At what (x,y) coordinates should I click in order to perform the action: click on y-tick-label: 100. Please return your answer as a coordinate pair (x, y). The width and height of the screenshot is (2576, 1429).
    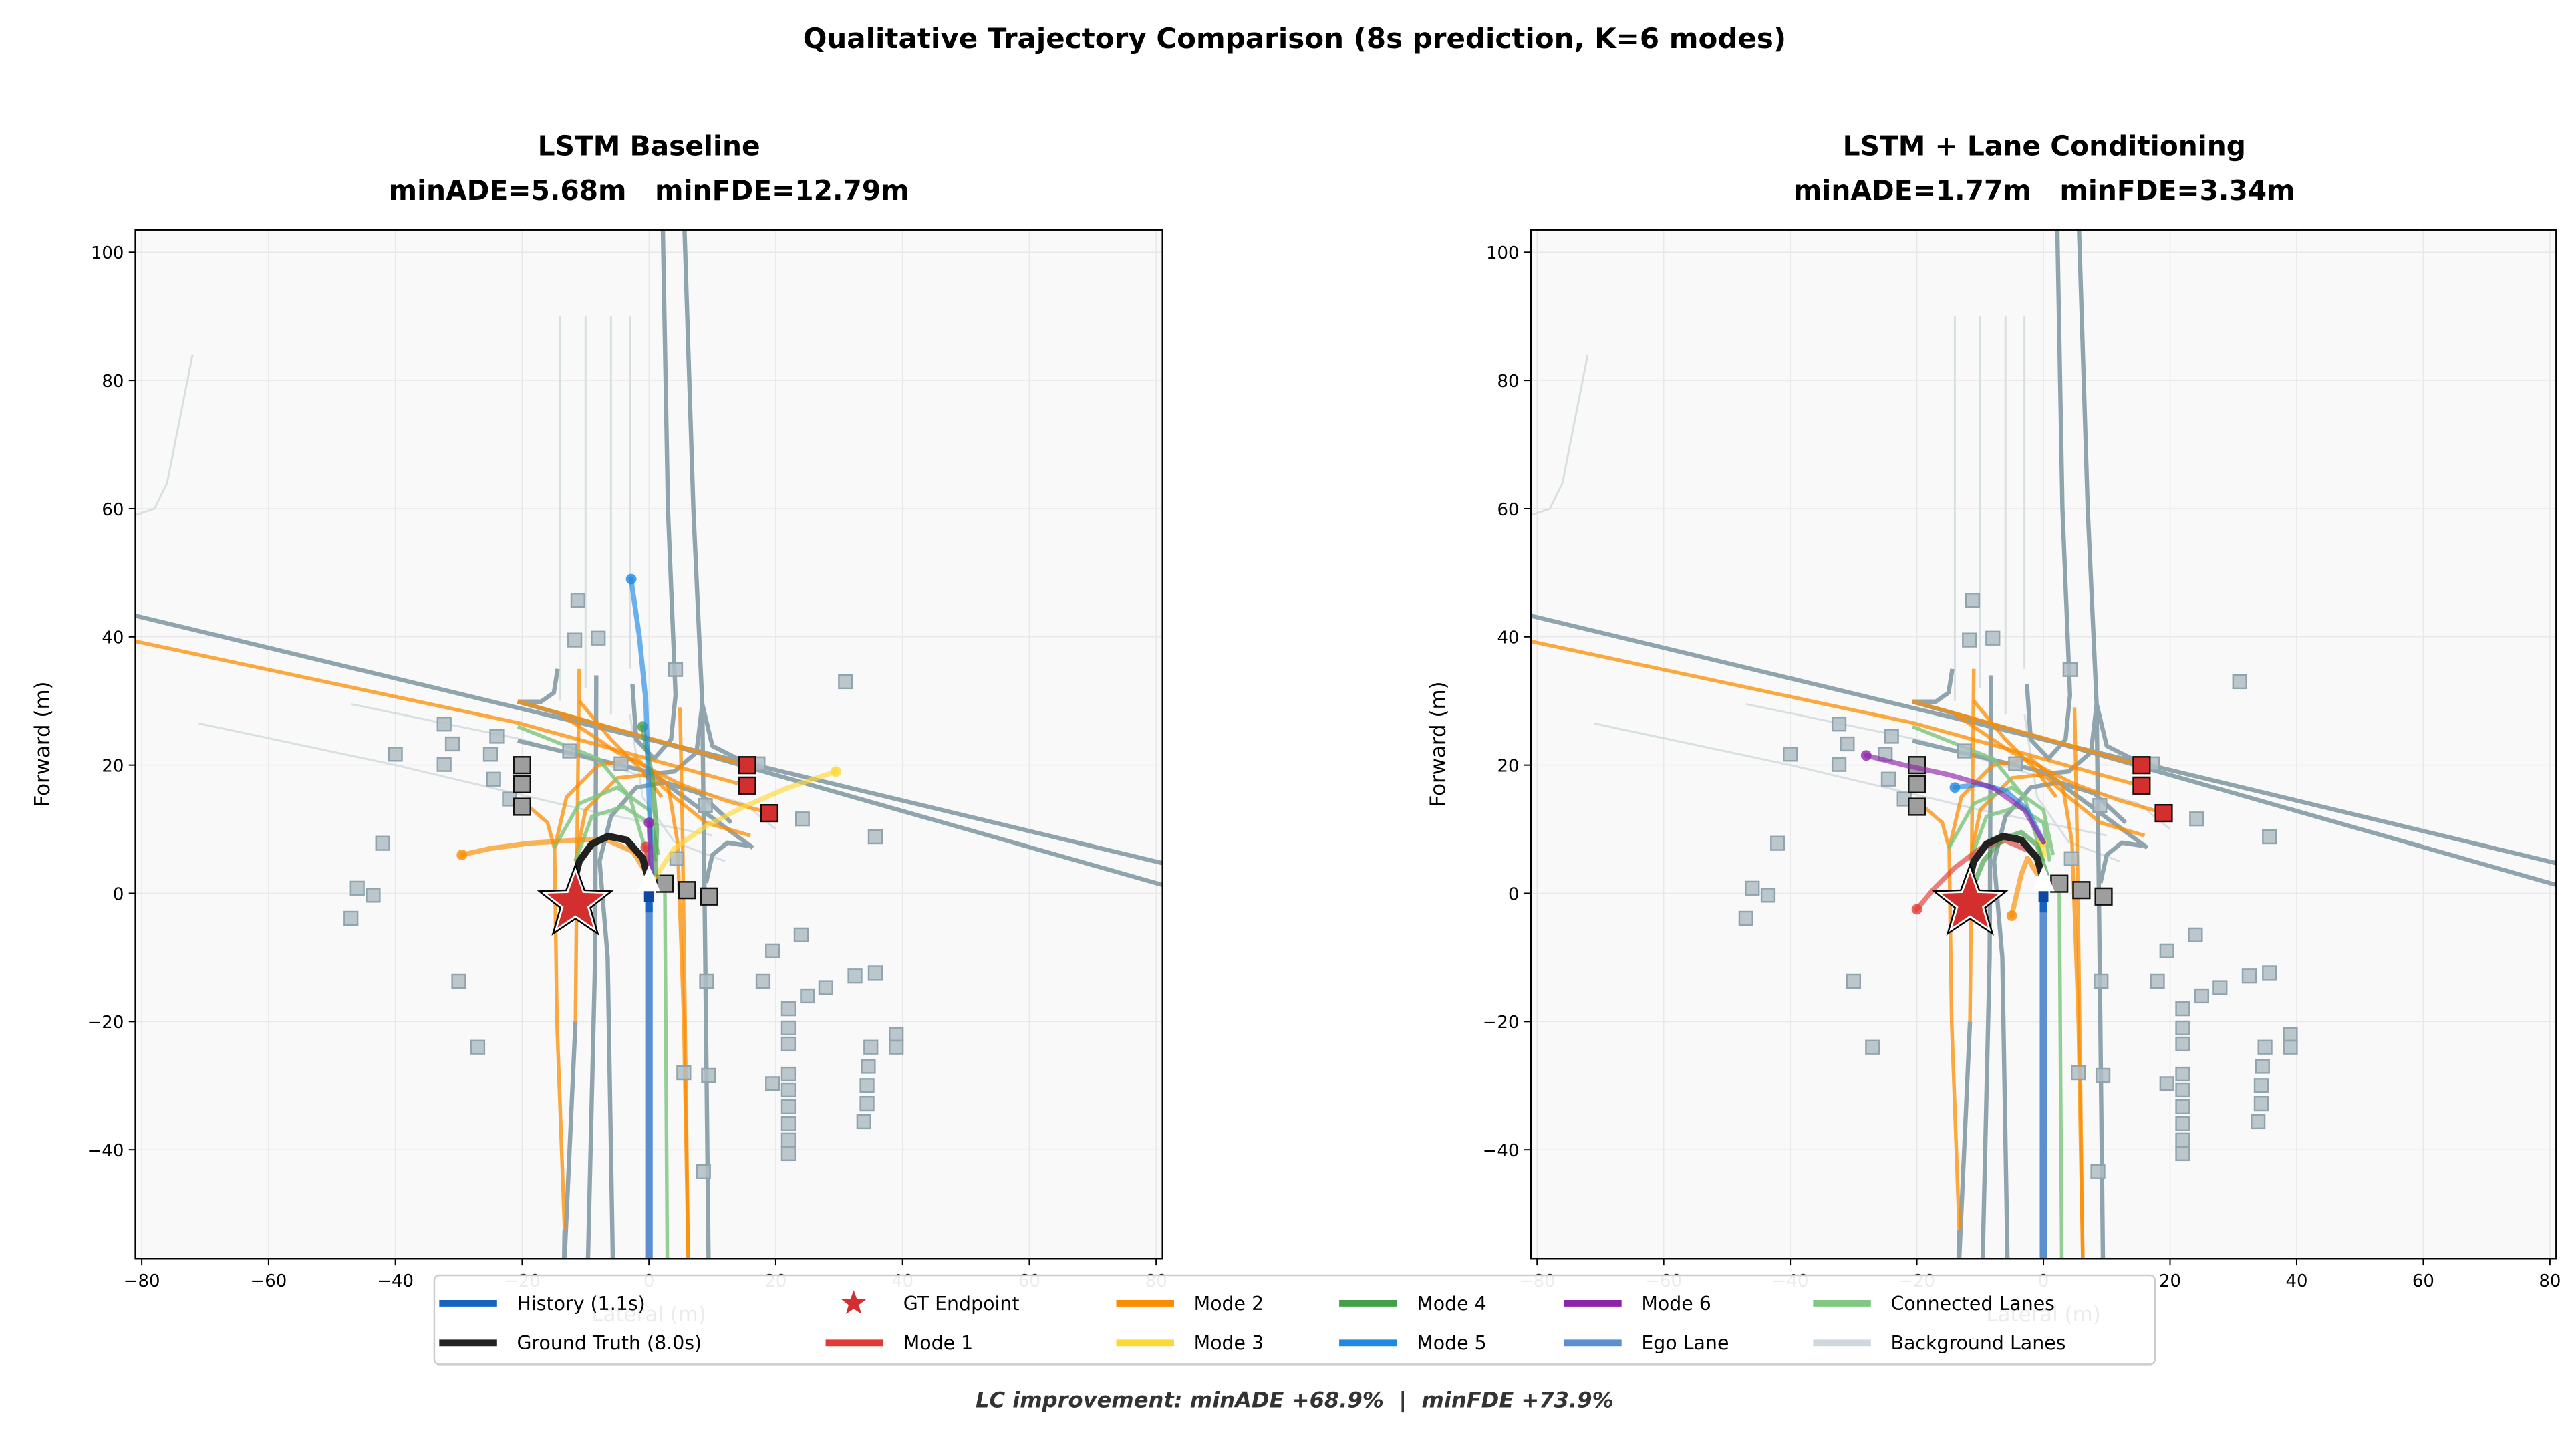
    Looking at the image, I should click on (107, 253).